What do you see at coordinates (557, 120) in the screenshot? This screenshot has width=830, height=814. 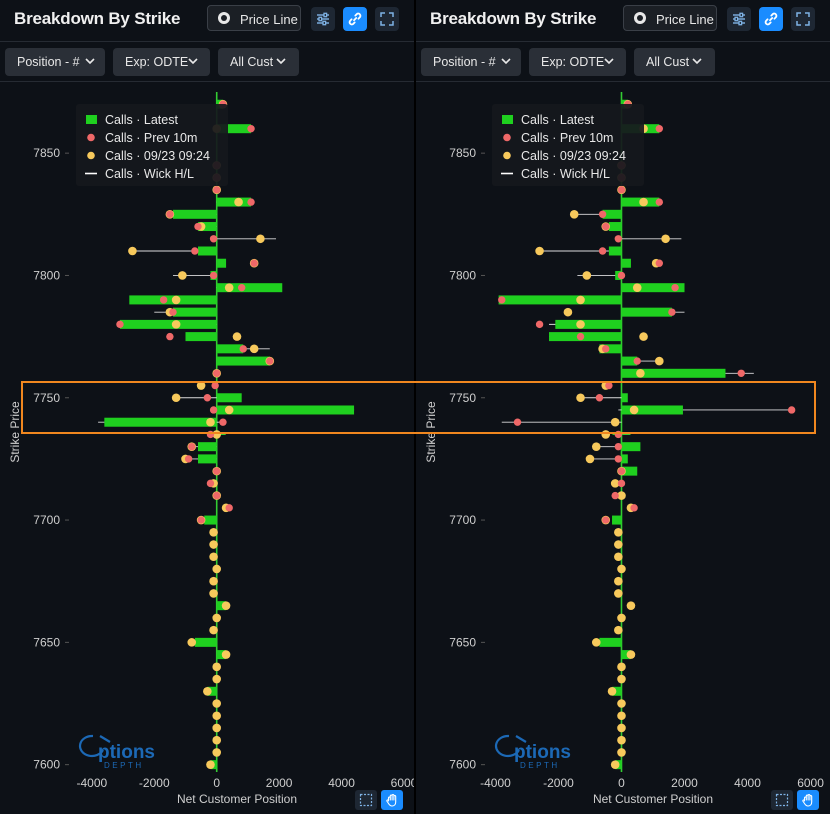 I see `legend-entry-label: Calls · Latest` at bounding box center [557, 120].